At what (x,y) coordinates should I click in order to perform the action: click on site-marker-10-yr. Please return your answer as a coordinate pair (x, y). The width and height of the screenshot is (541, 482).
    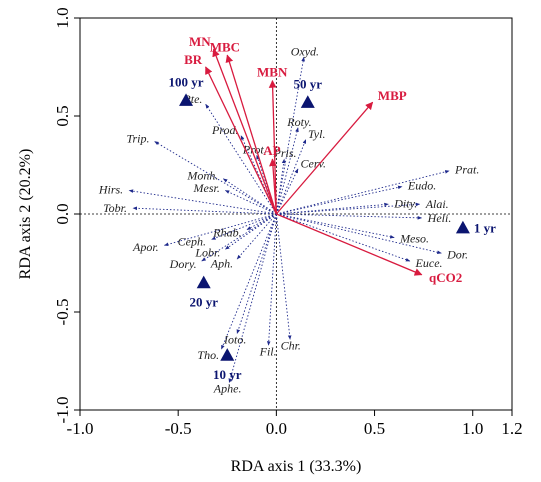
    Looking at the image, I should click on (227, 354).